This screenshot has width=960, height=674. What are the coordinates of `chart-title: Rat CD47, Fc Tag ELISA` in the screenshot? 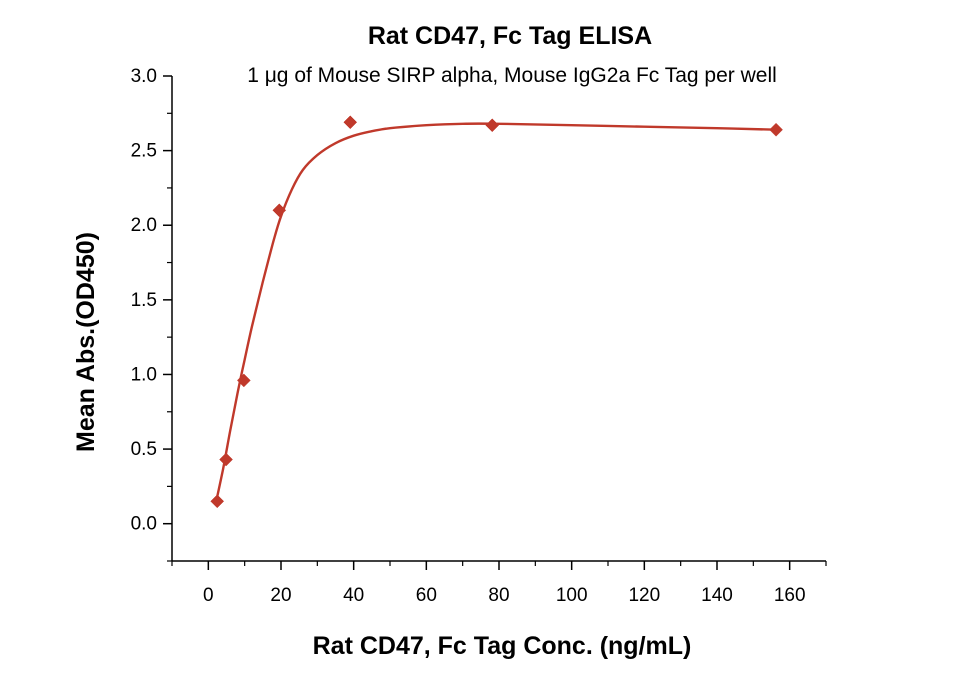 It's located at (510, 36).